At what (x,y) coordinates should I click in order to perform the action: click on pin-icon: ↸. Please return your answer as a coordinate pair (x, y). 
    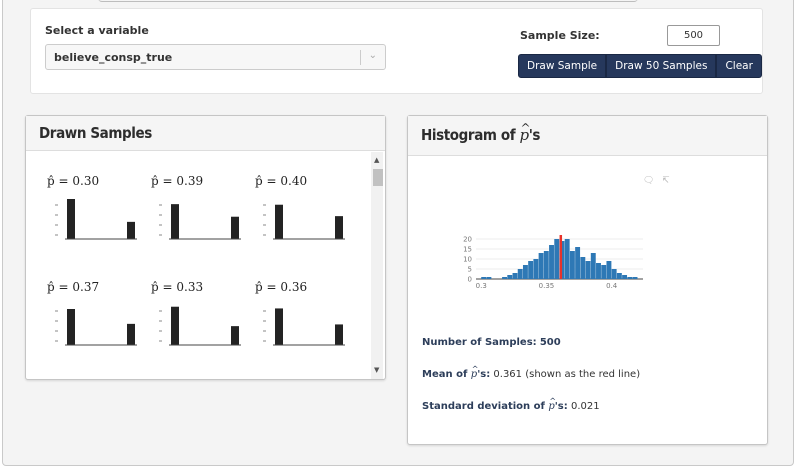
    Looking at the image, I should click on (666, 181).